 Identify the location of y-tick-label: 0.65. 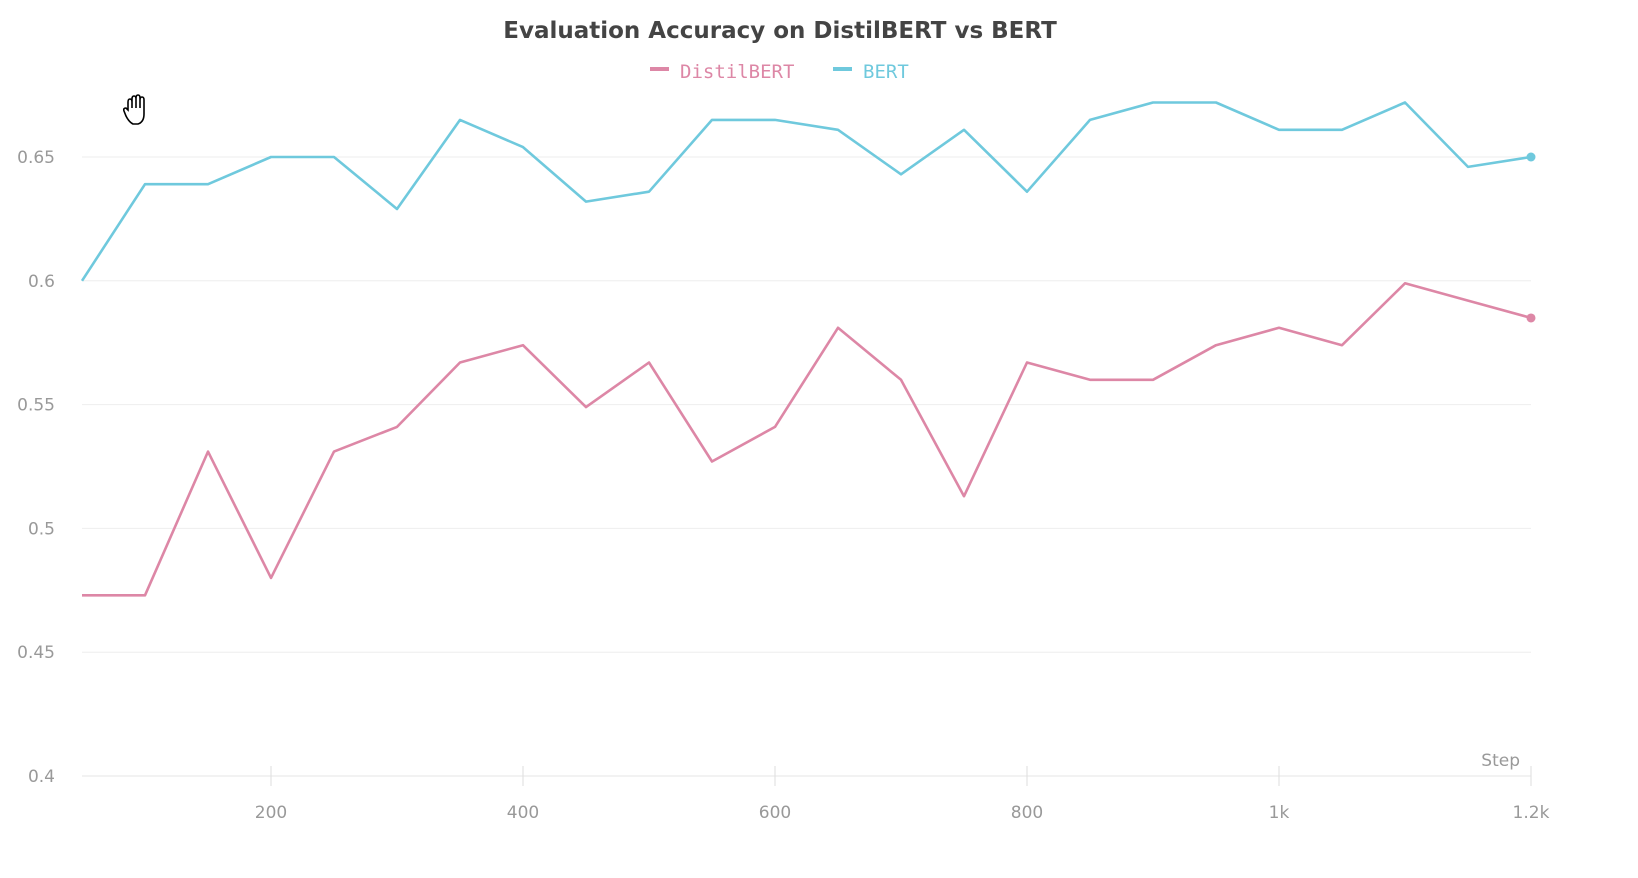
(36, 158).